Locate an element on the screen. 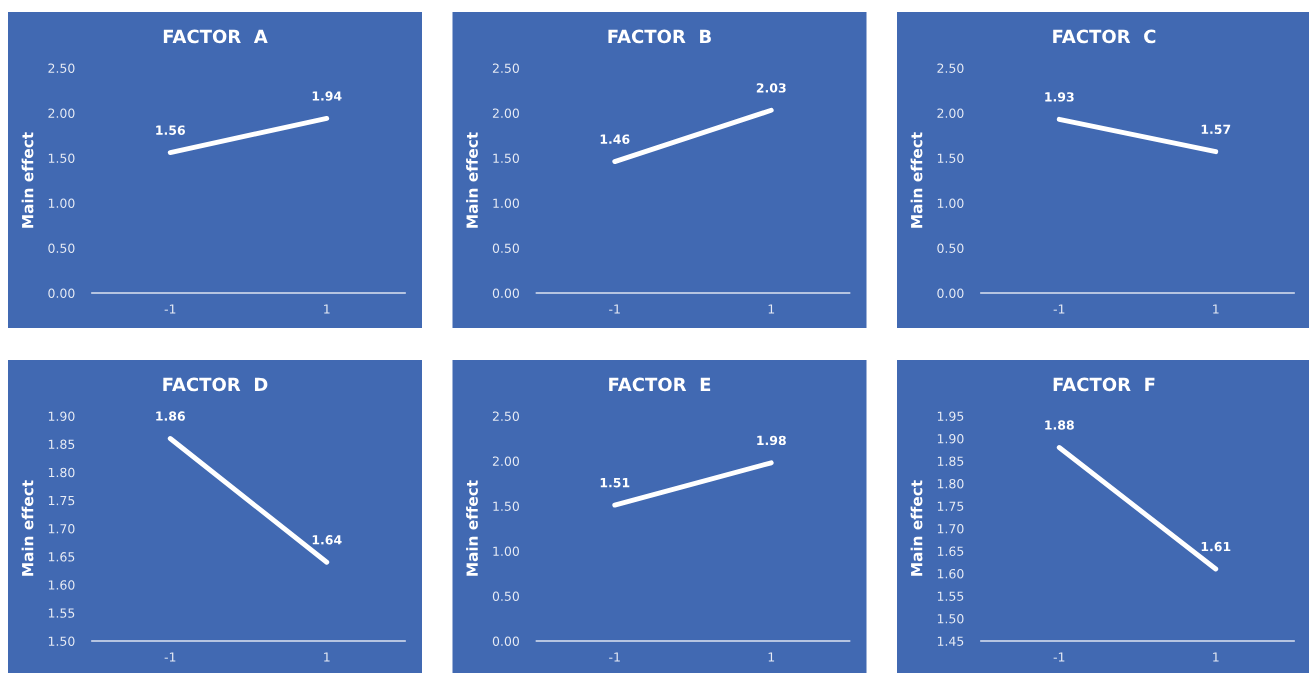 This screenshot has width=1309, height=673. chart-title: FACTOR F is located at coordinates (1104, 384).